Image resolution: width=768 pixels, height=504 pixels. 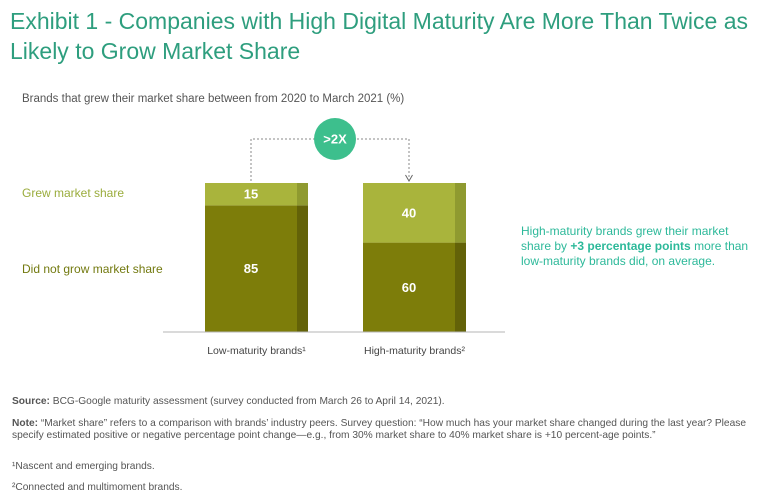 I want to click on category-label-2: High-maturity brands², so click(x=414, y=351).